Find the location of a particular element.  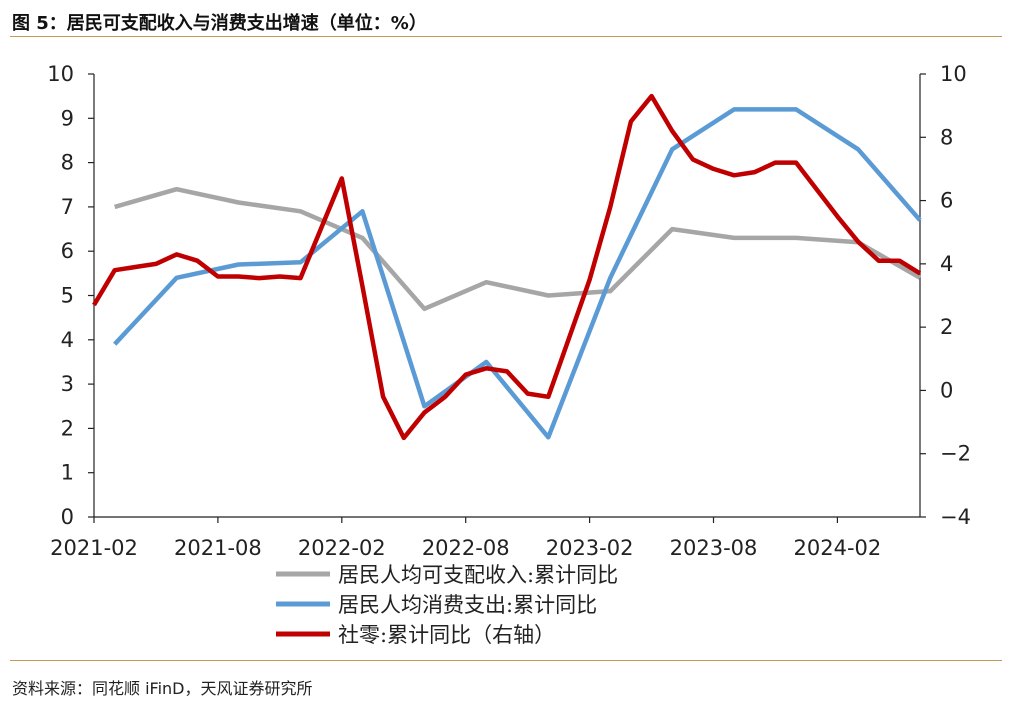

left-tick-label: 9 is located at coordinates (67, 118).